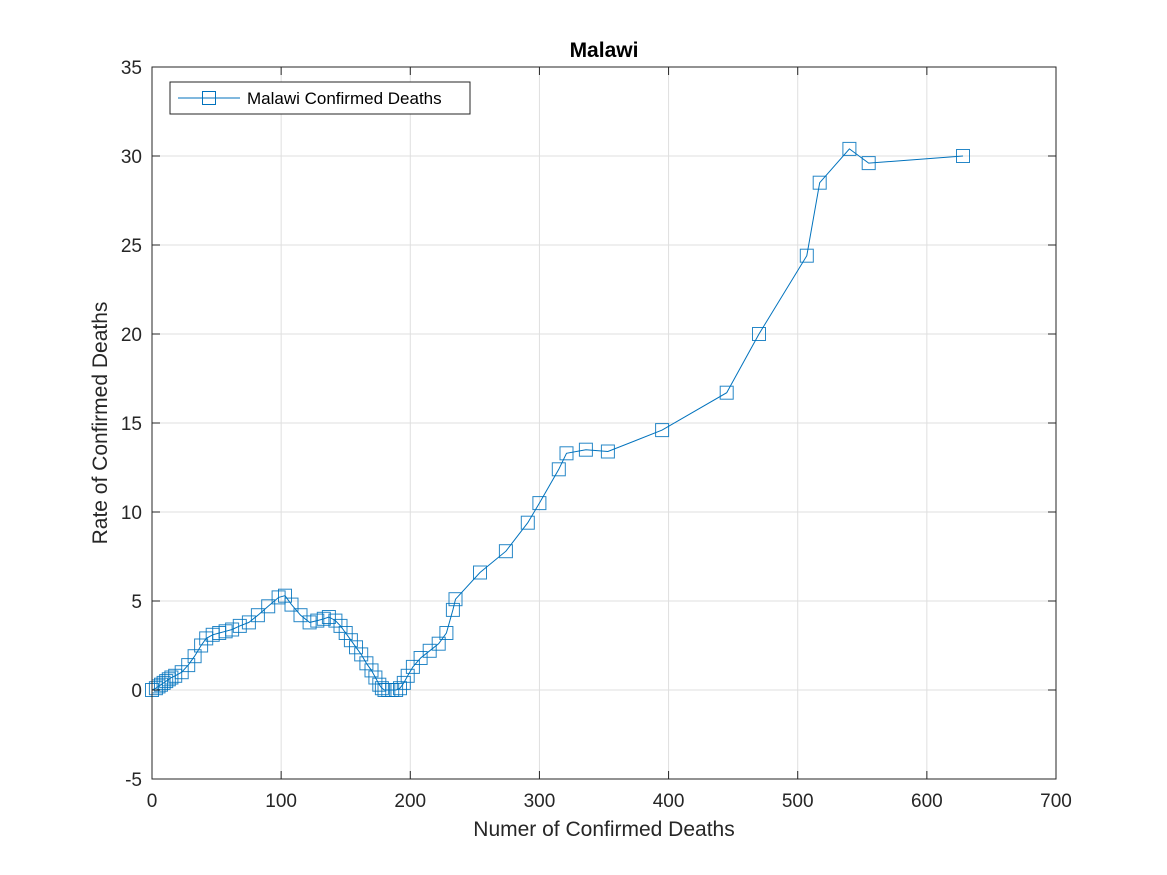  Describe the element at coordinates (131, 513) in the screenshot. I see `y-tick-label: 10` at that location.